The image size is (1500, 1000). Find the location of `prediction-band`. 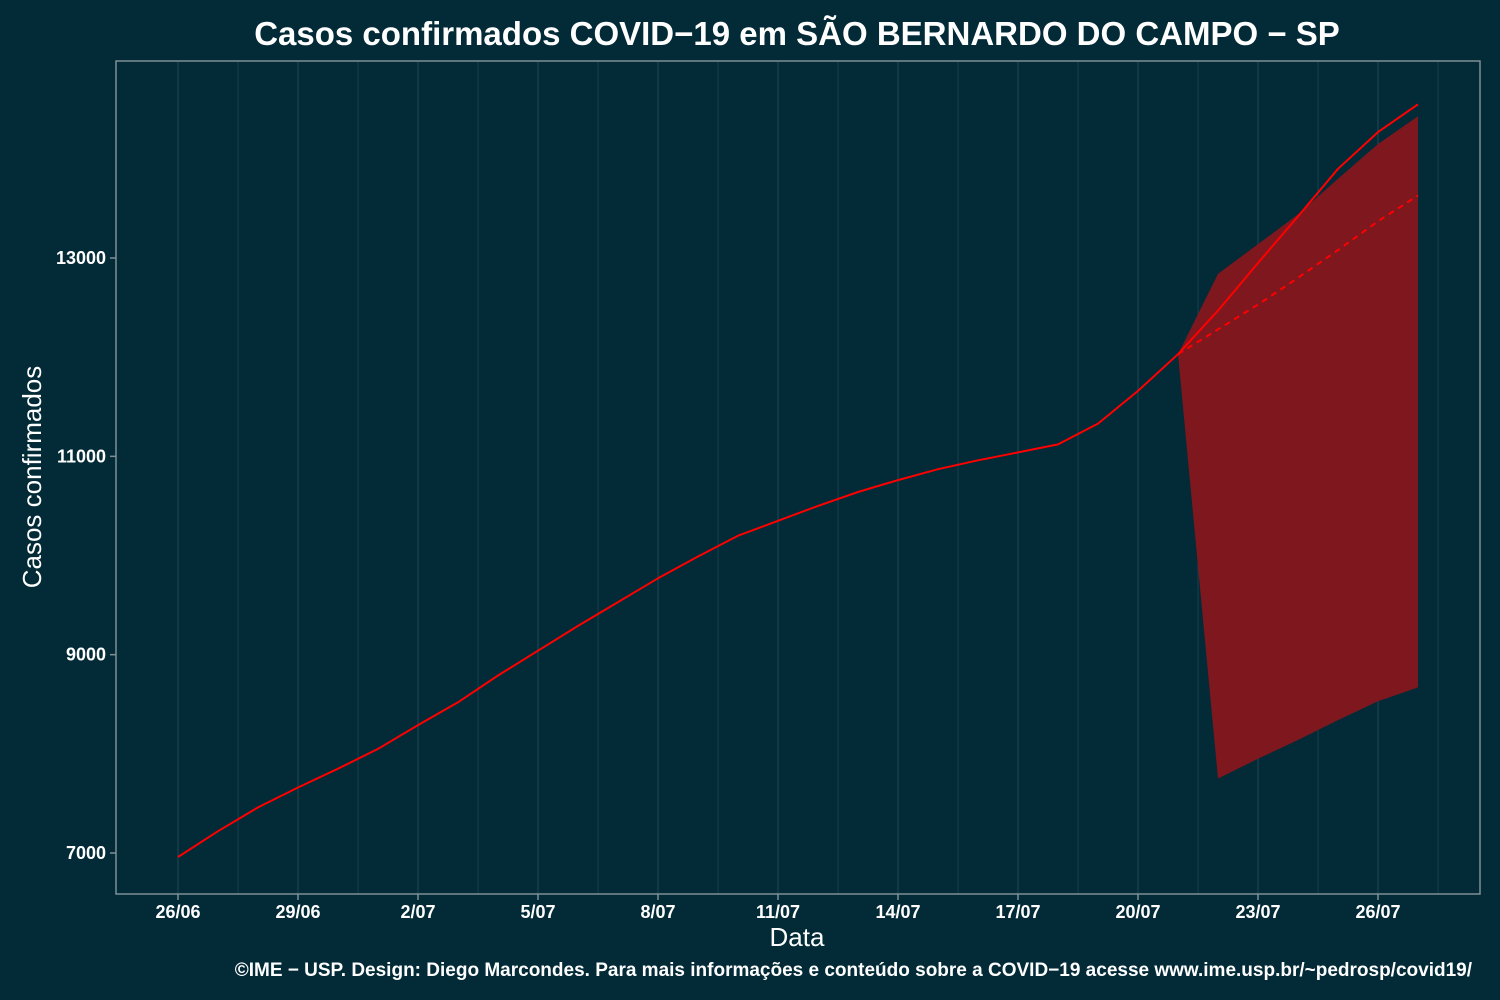

prediction-band is located at coordinates (1298, 447).